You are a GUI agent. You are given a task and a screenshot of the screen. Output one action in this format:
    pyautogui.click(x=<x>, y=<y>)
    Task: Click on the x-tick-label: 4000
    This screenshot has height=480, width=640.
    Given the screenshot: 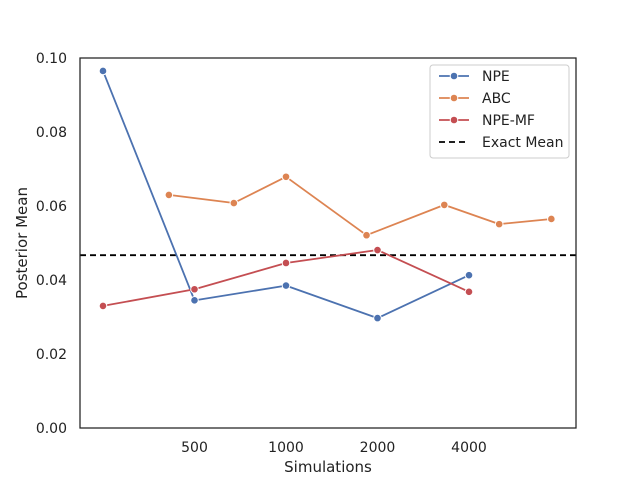 What is the action you would take?
    pyautogui.click(x=469, y=448)
    